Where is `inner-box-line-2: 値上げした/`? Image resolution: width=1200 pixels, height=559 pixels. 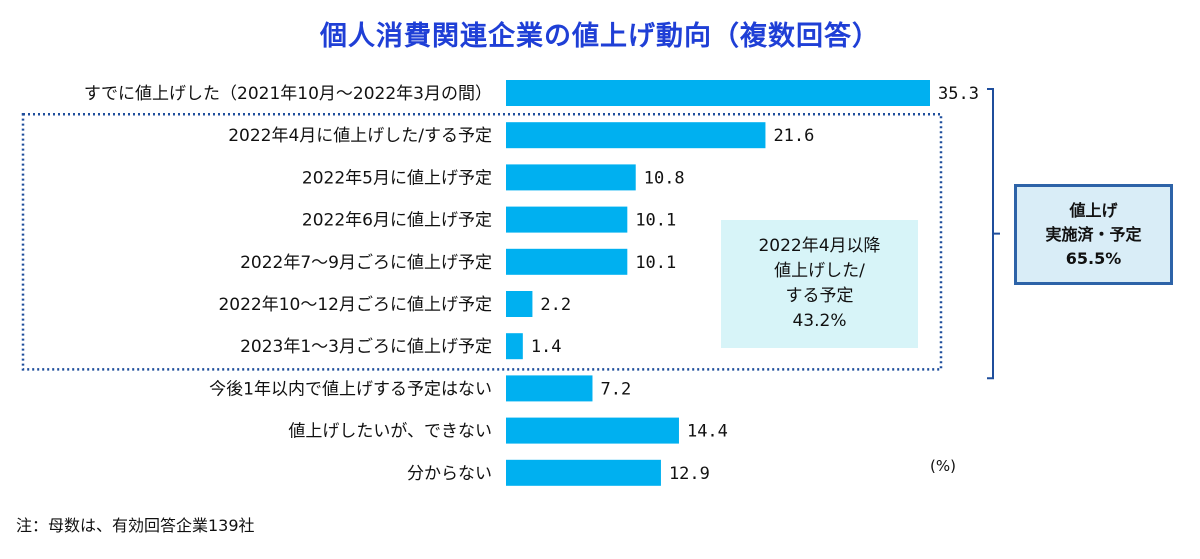 inner-box-line-2: 値上げした/ is located at coordinates (819, 271).